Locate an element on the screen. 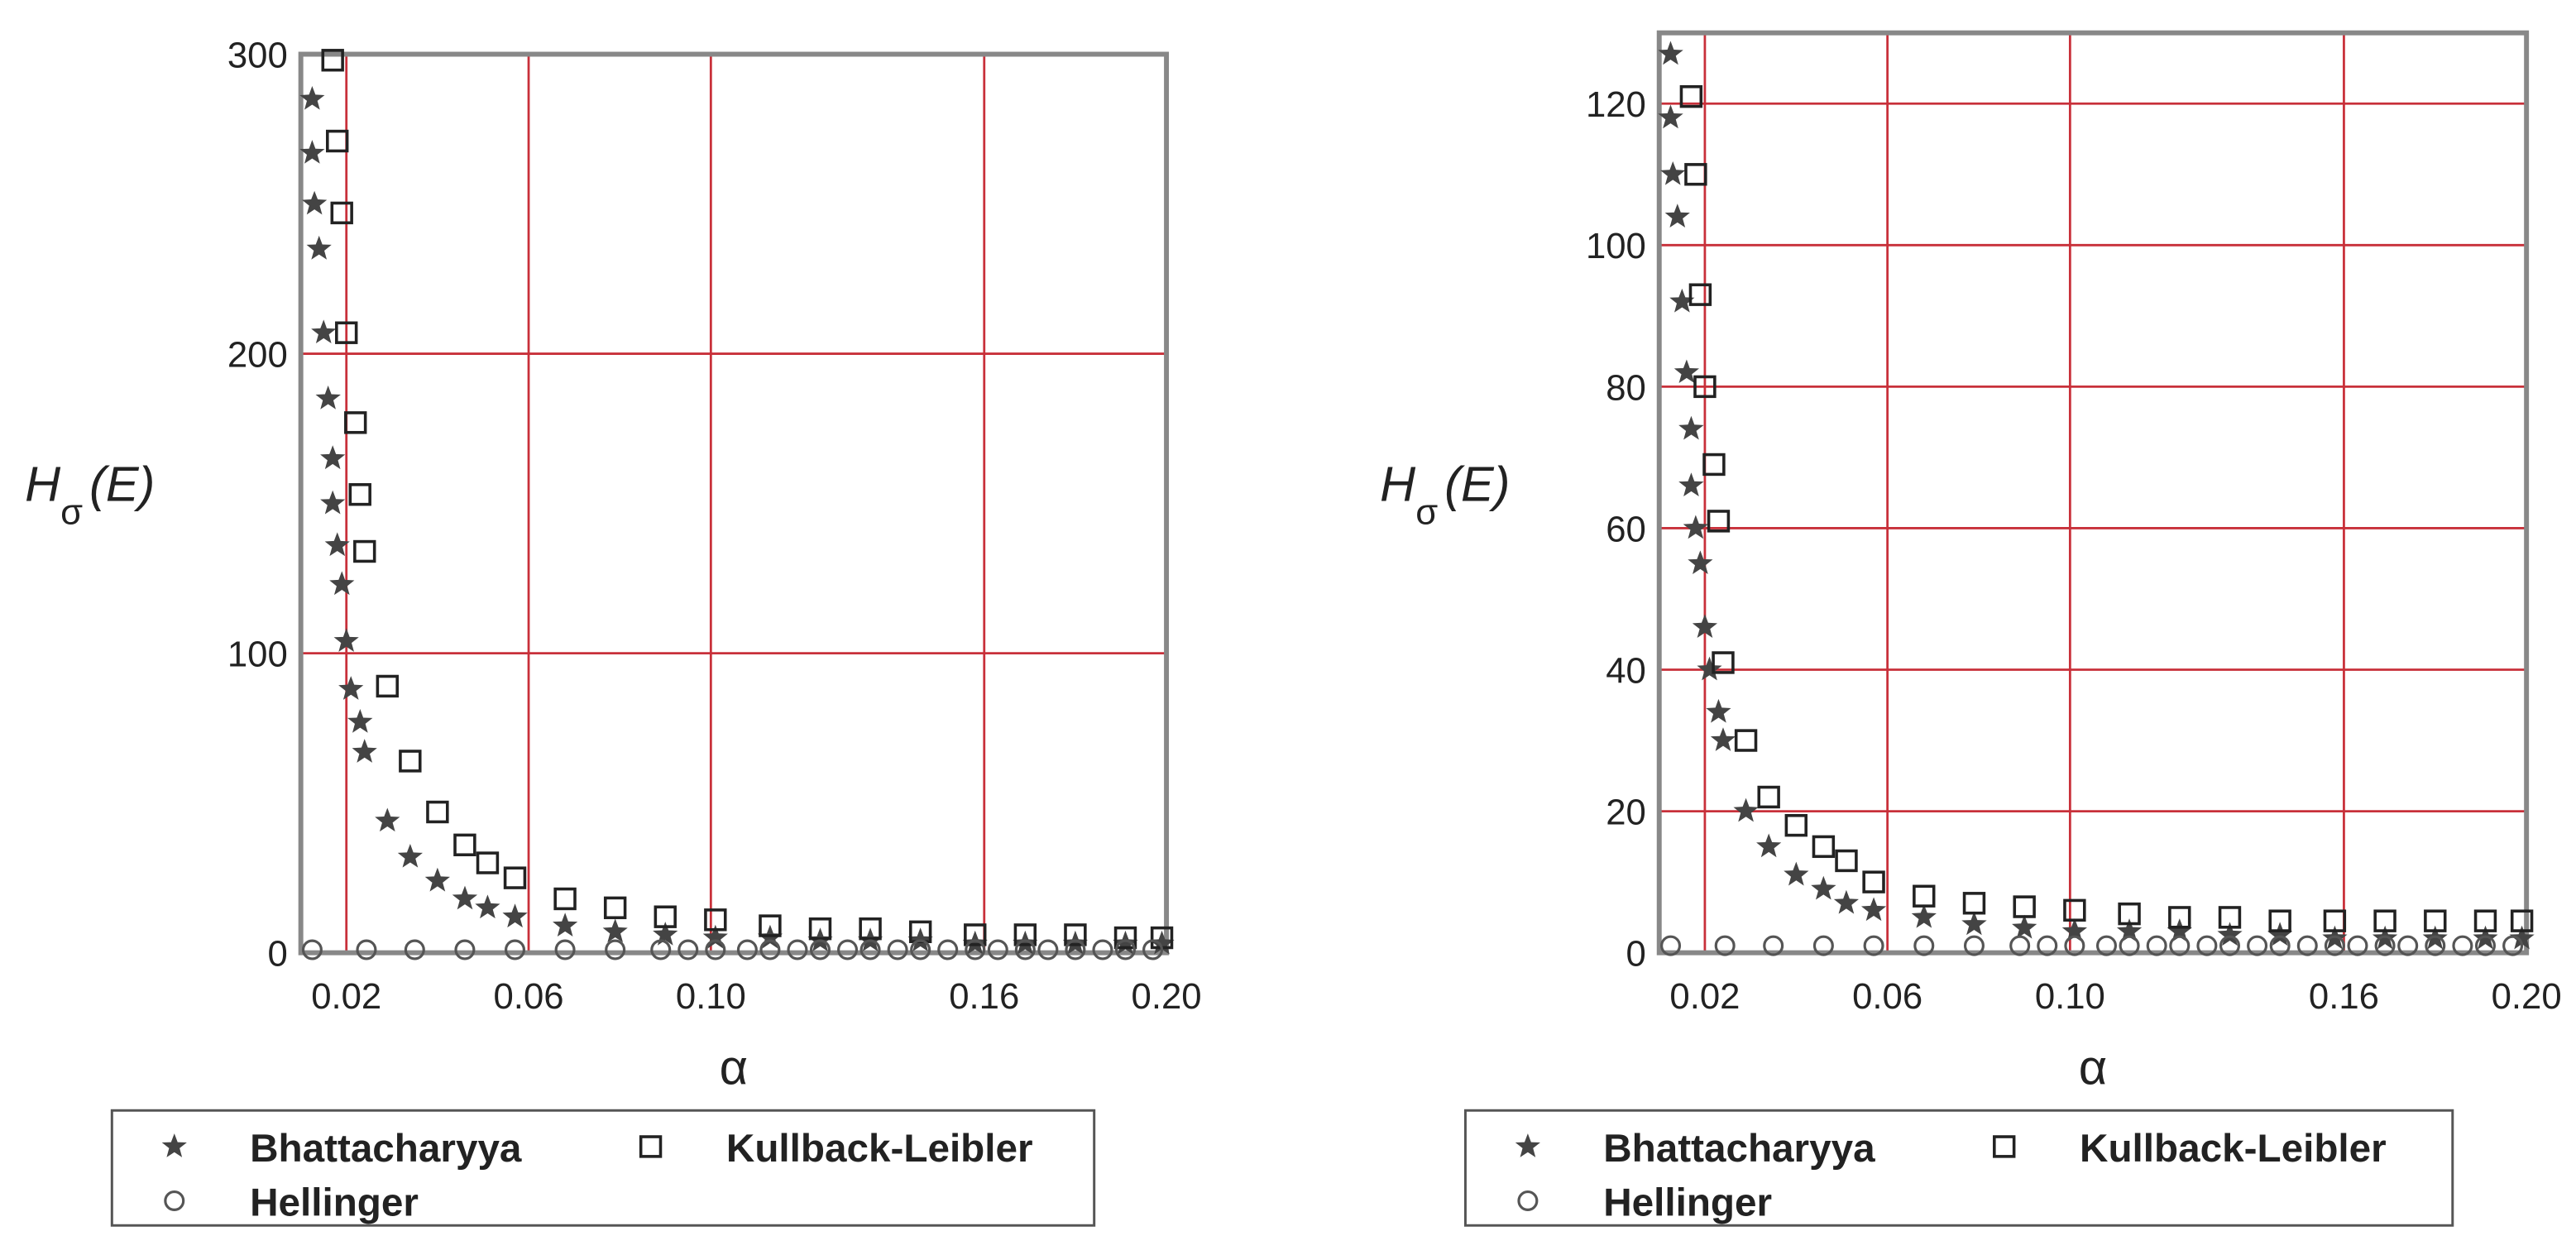 Image resolution: width=2576 pixels, height=1255 pixels. legend-label: Bhattacharyya is located at coordinates (386, 1149).